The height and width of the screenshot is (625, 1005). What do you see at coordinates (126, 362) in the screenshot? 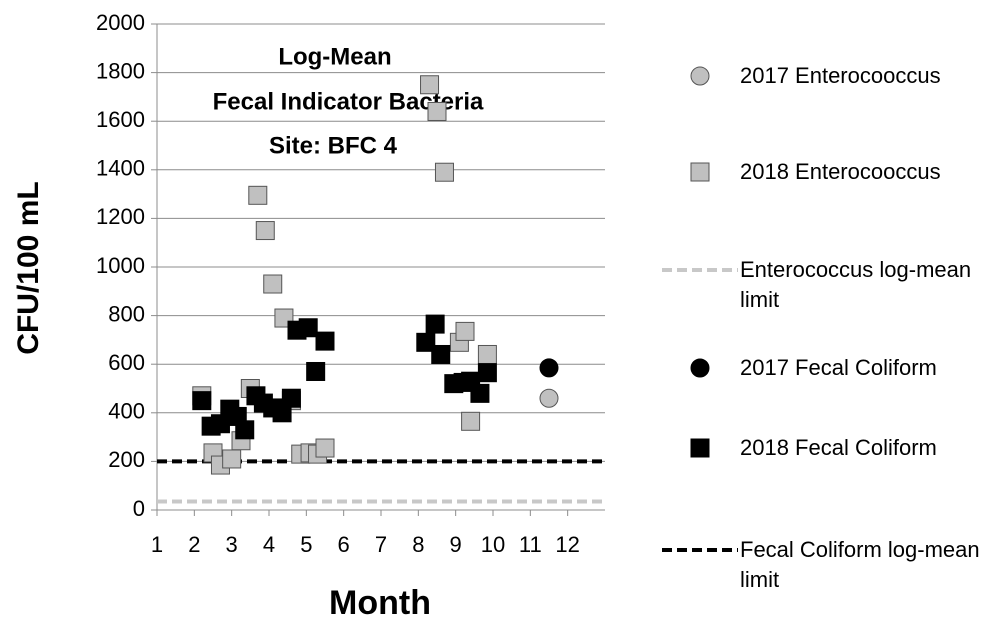
I see `y-tick-label: 600` at bounding box center [126, 362].